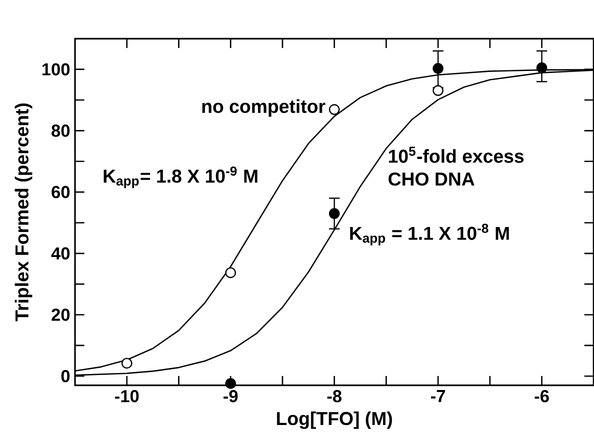 Image resolution: width=594 pixels, height=436 pixels. Describe the element at coordinates (23, 213) in the screenshot. I see `y-axis-title: Triplex Formed (percent)` at that location.